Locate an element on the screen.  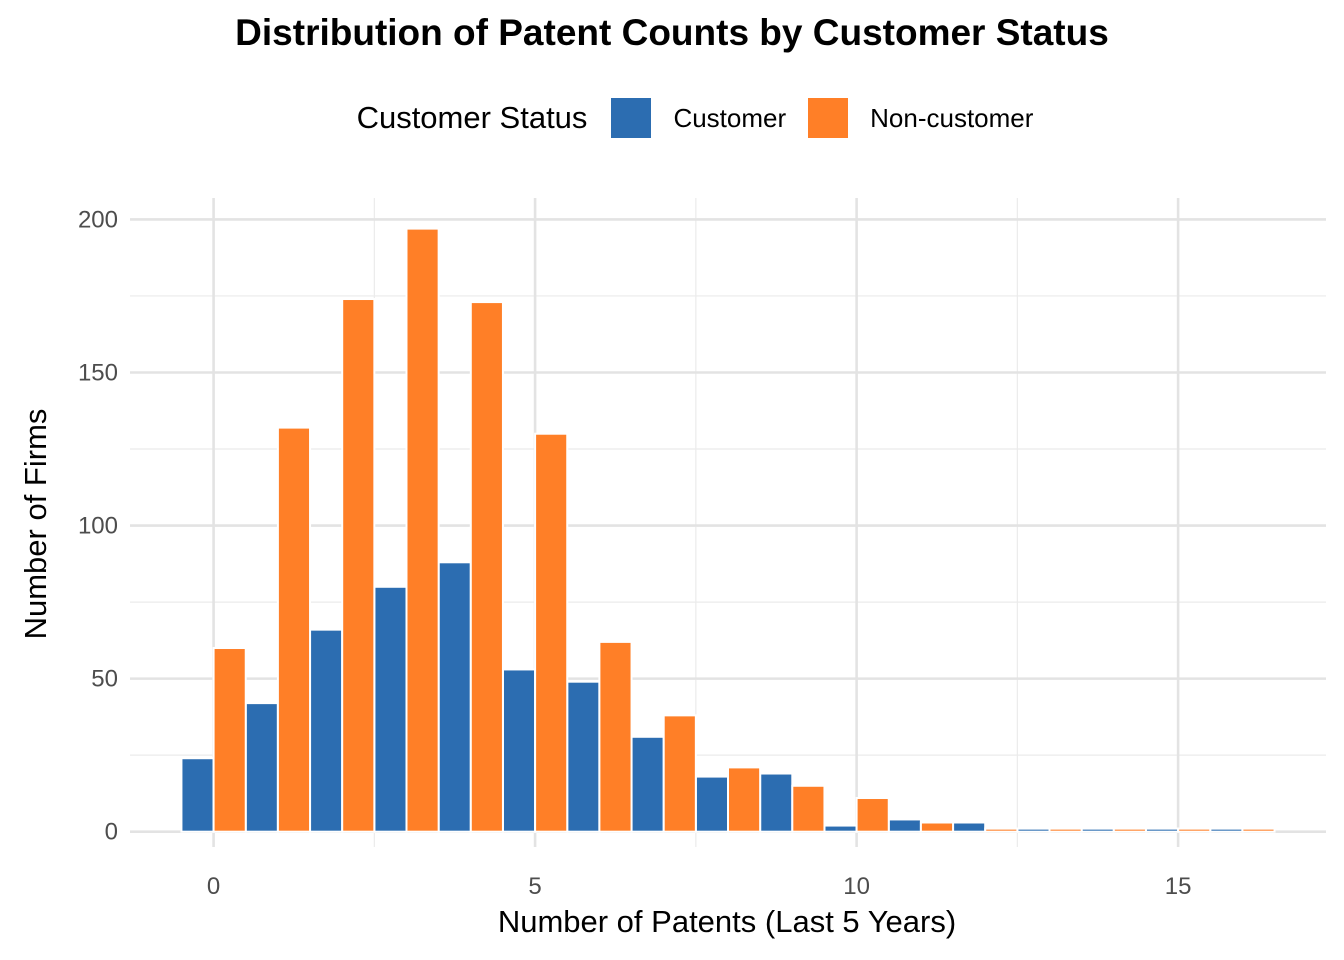
y-tick-label: 100 is located at coordinates (98, 526).